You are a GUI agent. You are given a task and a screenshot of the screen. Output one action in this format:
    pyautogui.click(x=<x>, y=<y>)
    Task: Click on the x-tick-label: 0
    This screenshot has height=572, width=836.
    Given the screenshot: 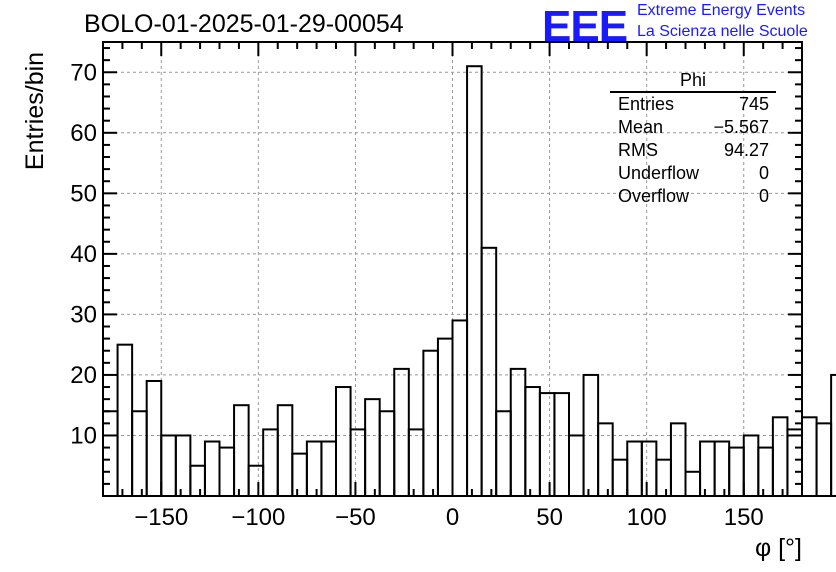 What is the action you would take?
    pyautogui.click(x=452, y=517)
    